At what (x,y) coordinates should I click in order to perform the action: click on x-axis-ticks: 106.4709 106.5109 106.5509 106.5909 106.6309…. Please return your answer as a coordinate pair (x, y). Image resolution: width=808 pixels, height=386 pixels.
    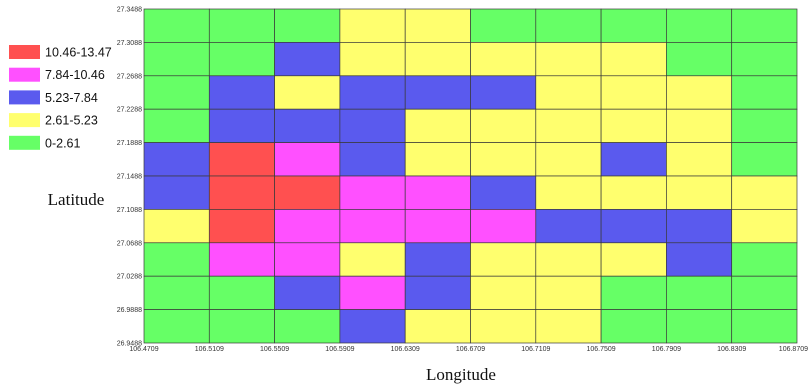
    Looking at the image, I should click on (468, 349).